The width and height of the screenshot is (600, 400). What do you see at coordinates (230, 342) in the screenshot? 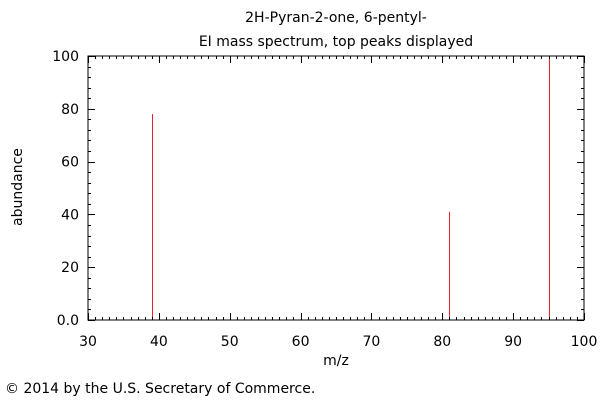
I see `x-tick-label: 50` at bounding box center [230, 342].